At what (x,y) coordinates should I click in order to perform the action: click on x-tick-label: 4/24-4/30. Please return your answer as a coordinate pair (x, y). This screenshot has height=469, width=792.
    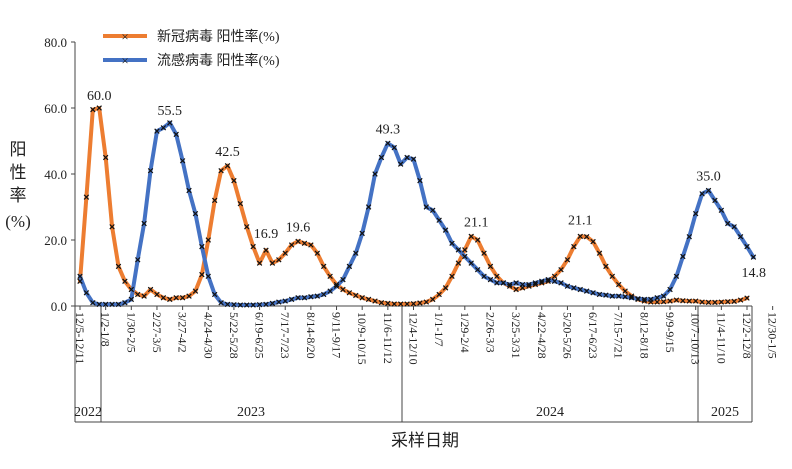
    Looking at the image, I should click on (208, 335).